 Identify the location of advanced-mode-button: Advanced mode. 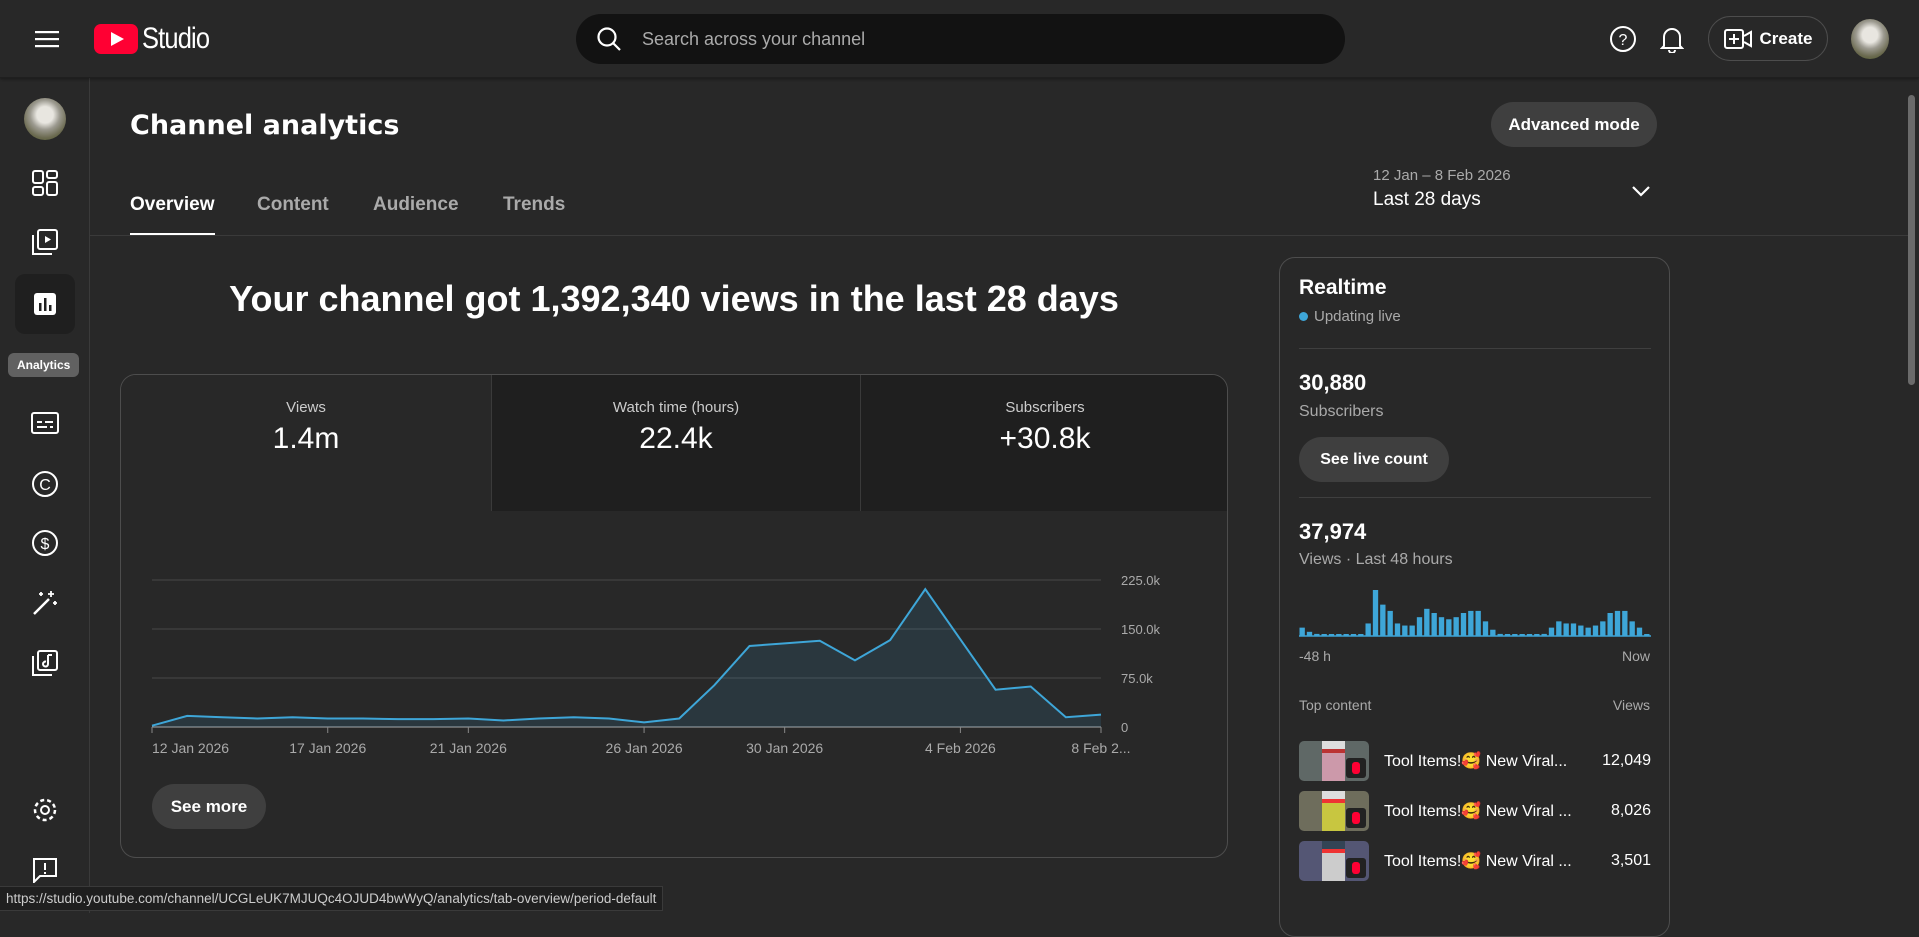
(1574, 124).